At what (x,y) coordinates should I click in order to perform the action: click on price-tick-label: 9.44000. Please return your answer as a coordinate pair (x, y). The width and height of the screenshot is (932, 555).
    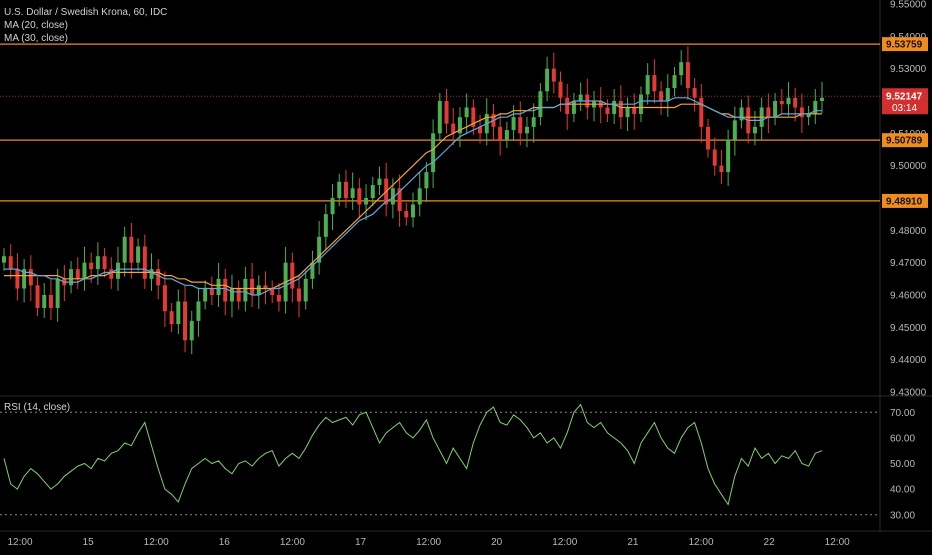
    Looking at the image, I should click on (908, 360).